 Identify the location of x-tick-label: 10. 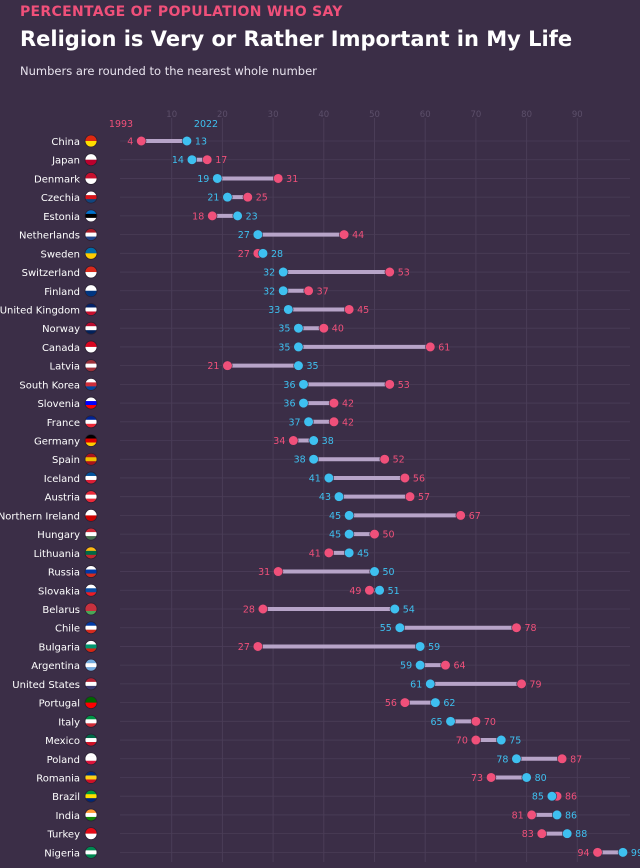
(171, 115).